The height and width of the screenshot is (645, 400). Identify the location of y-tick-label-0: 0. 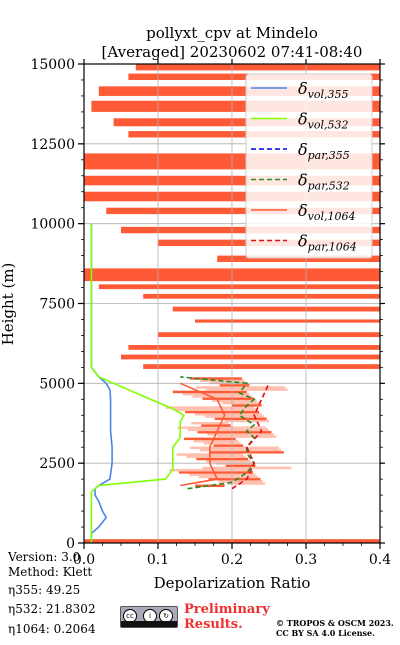
(70, 544).